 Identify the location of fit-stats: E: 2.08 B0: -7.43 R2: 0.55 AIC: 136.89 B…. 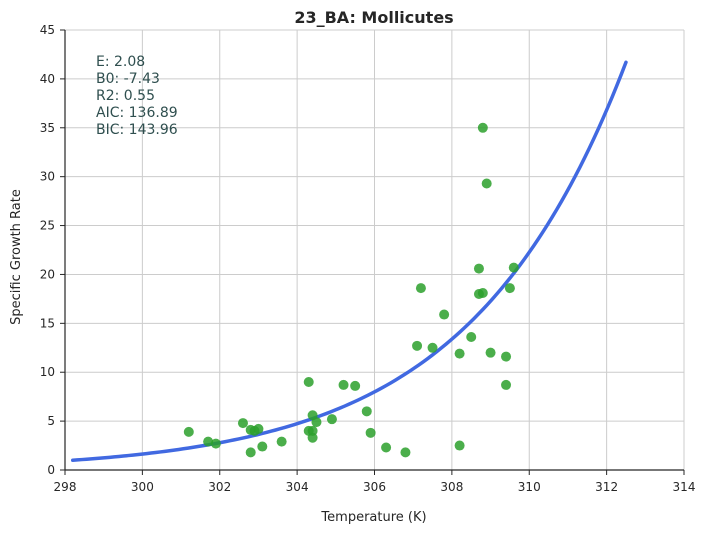
(137, 96).